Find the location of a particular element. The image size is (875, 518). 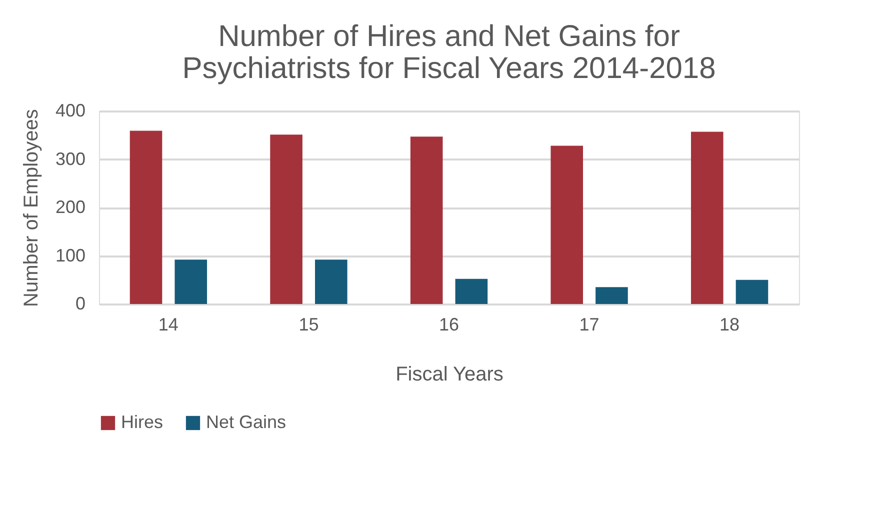

x-tick-label: 14 is located at coordinates (168, 324).